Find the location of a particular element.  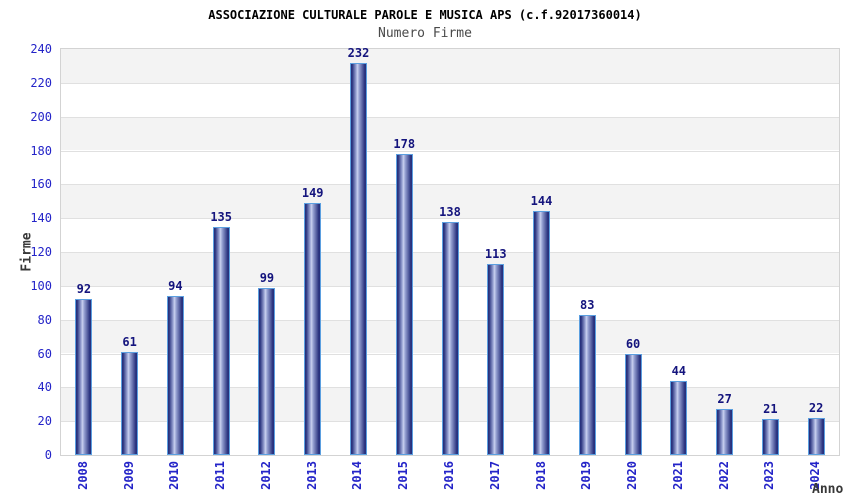

y-tick-label: 120 is located at coordinates (41, 252).